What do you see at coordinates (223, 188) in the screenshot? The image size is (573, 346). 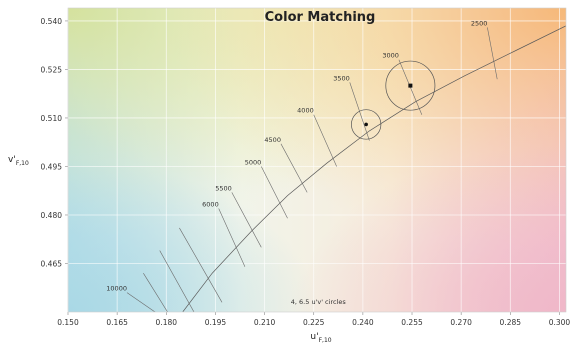 I see `cct-label: 5500` at bounding box center [223, 188].